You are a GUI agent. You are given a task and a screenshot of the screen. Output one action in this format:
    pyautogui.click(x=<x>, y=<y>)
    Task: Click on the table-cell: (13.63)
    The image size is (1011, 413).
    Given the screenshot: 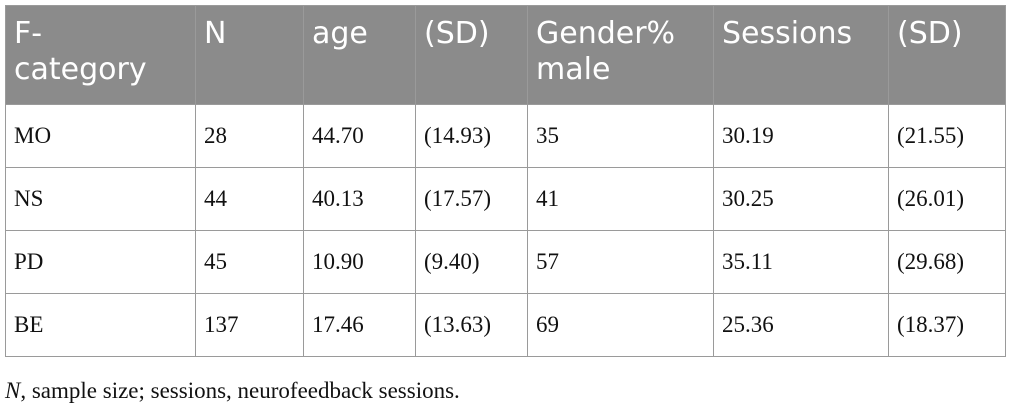 What is the action you would take?
    pyautogui.click(x=471, y=325)
    